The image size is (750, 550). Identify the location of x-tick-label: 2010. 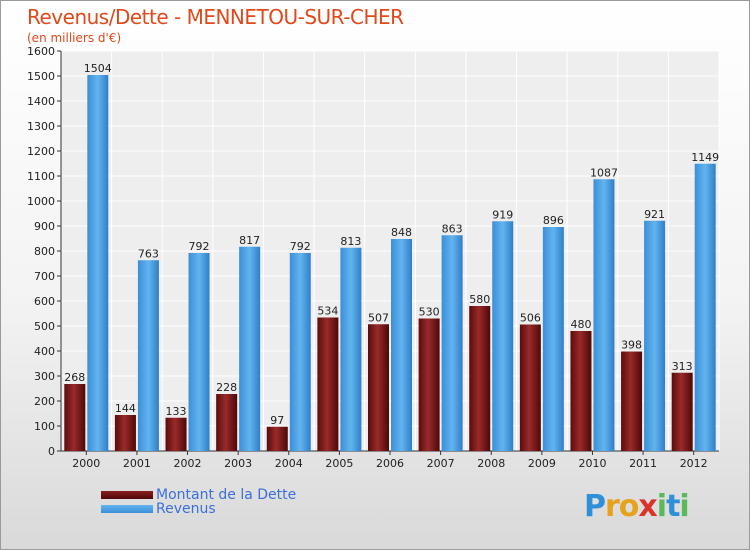
(592, 463).